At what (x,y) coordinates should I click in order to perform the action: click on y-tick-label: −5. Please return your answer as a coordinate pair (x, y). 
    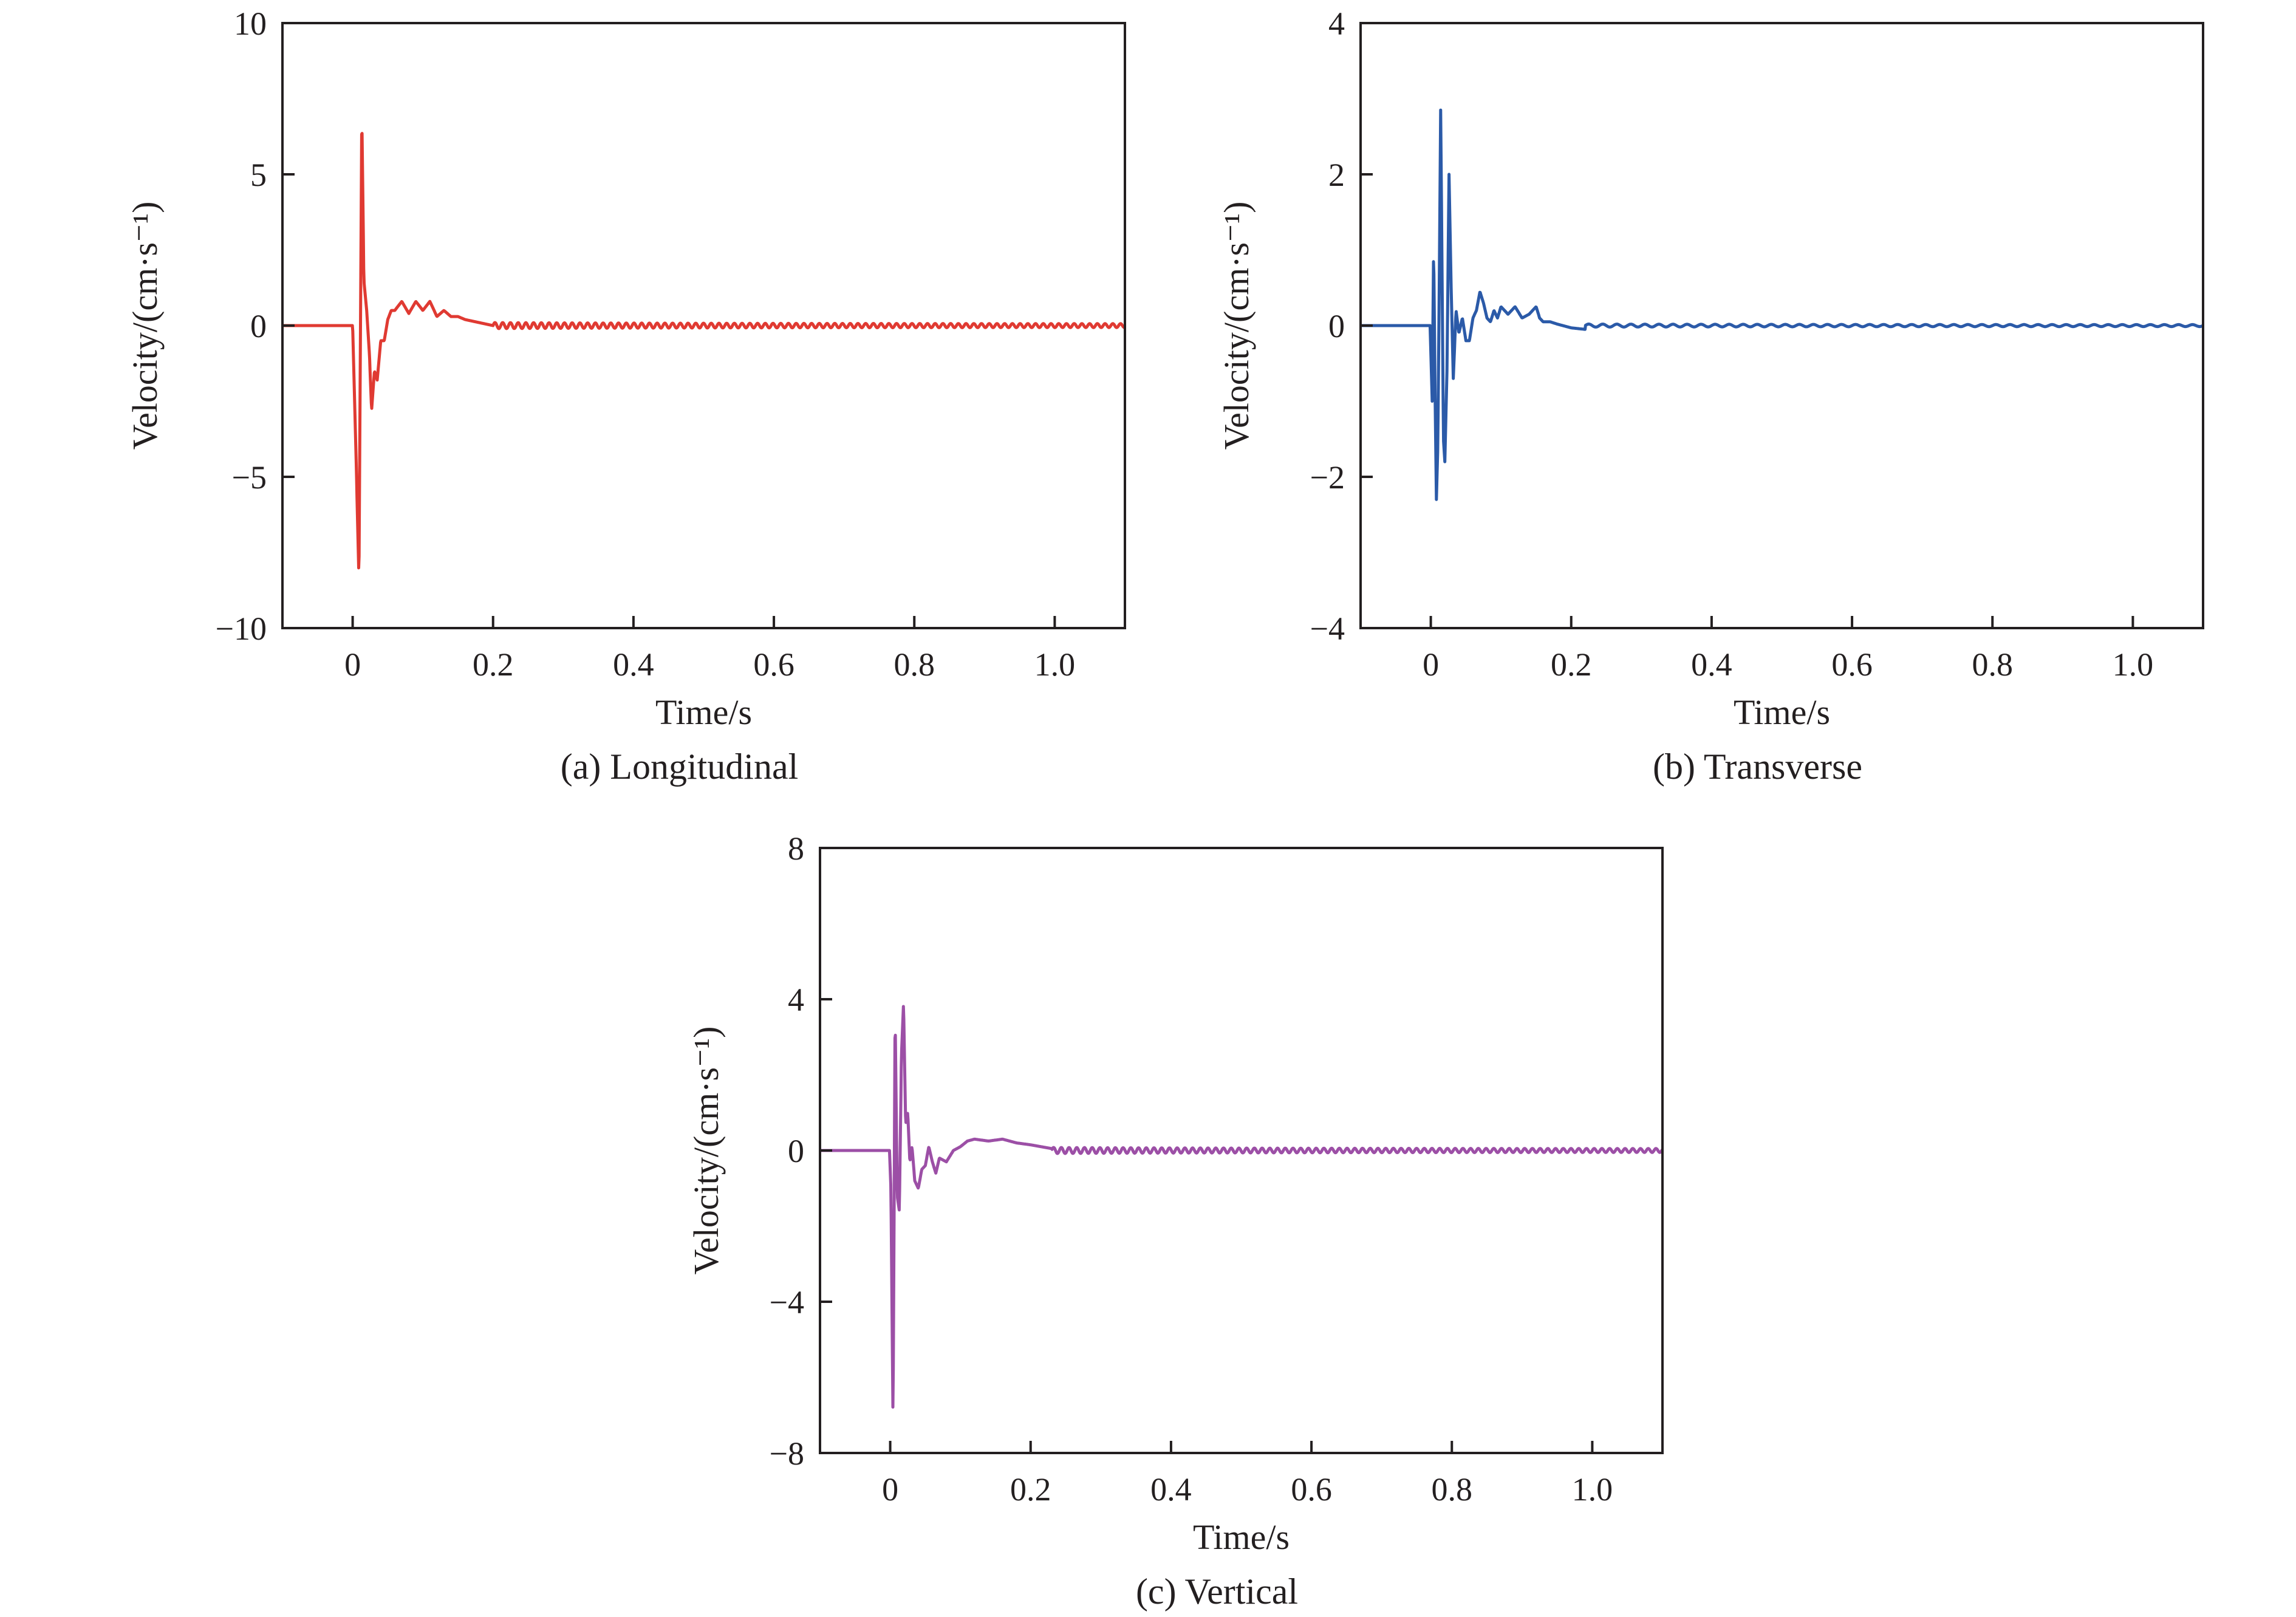
    Looking at the image, I should click on (249, 477).